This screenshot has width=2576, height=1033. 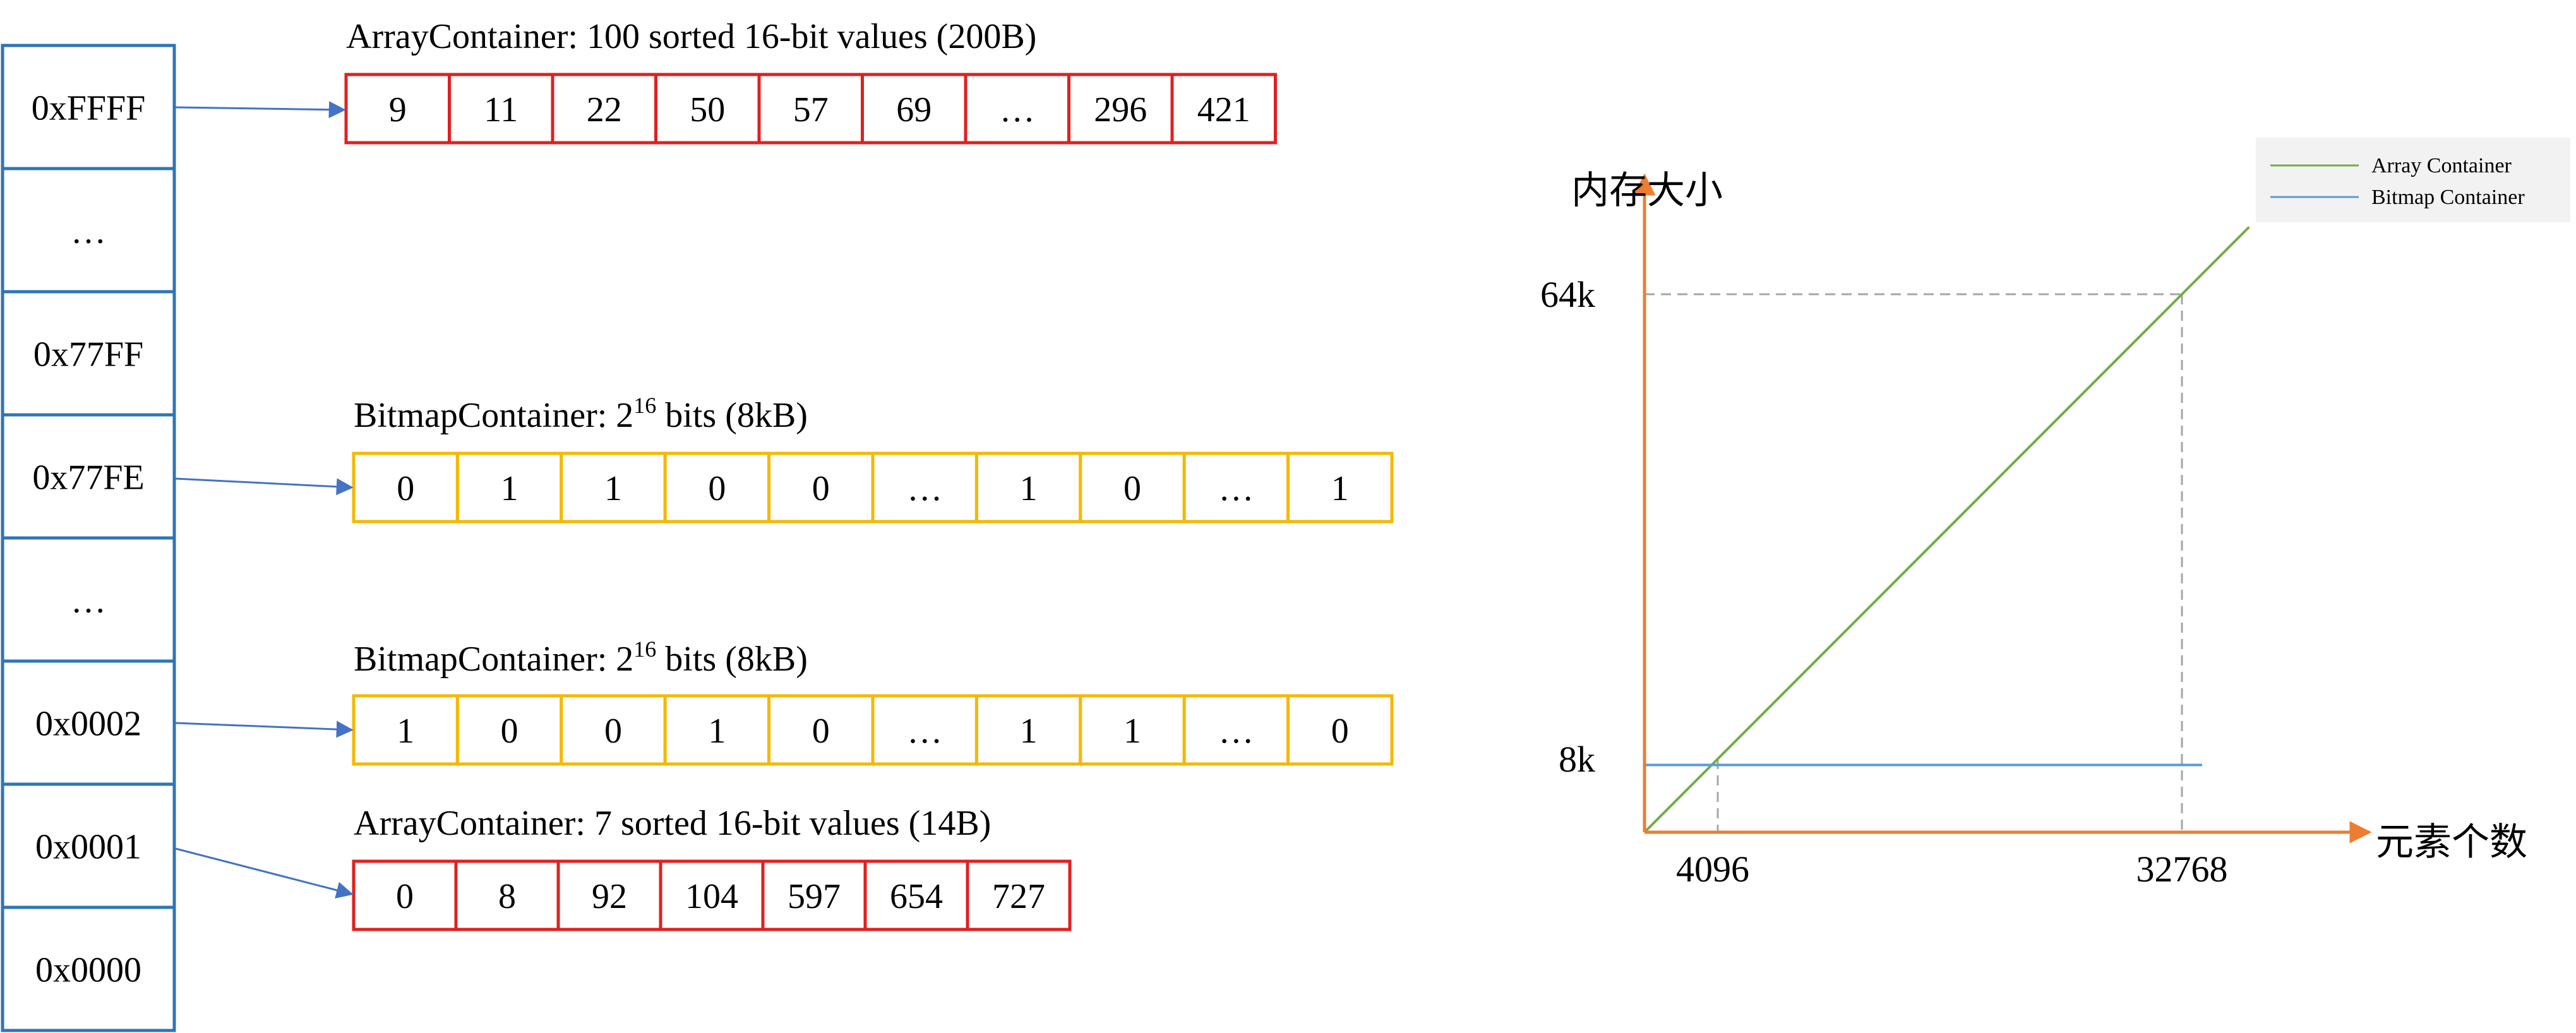 What do you see at coordinates (1647, 191) in the screenshot?
I see `y-axis-label: 内存大小` at bounding box center [1647, 191].